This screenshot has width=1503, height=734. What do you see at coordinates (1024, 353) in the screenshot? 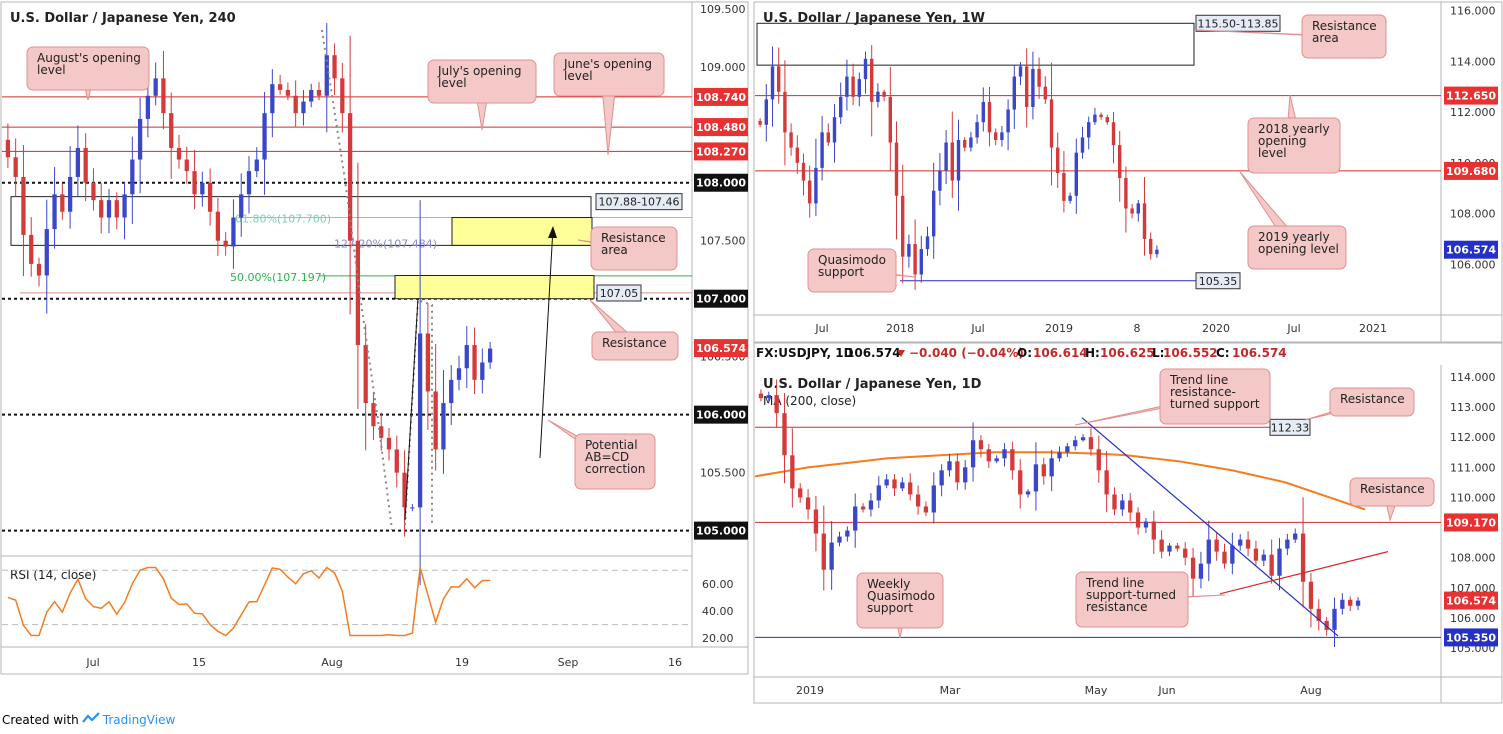
I see `d1-header-o-label: O:` at bounding box center [1024, 353].